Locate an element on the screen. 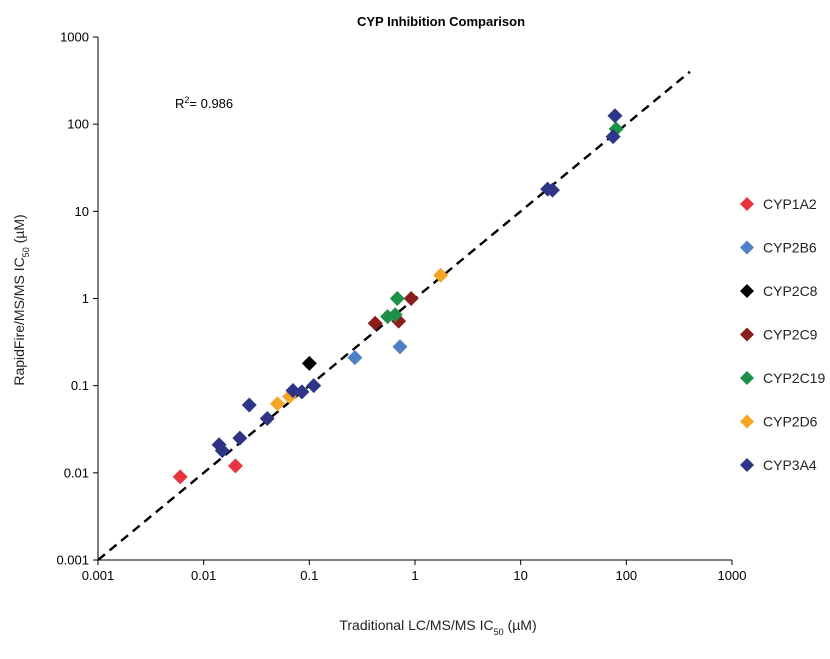 This screenshot has width=830, height=659. legend-label: CYP2D6 is located at coordinates (790, 422).